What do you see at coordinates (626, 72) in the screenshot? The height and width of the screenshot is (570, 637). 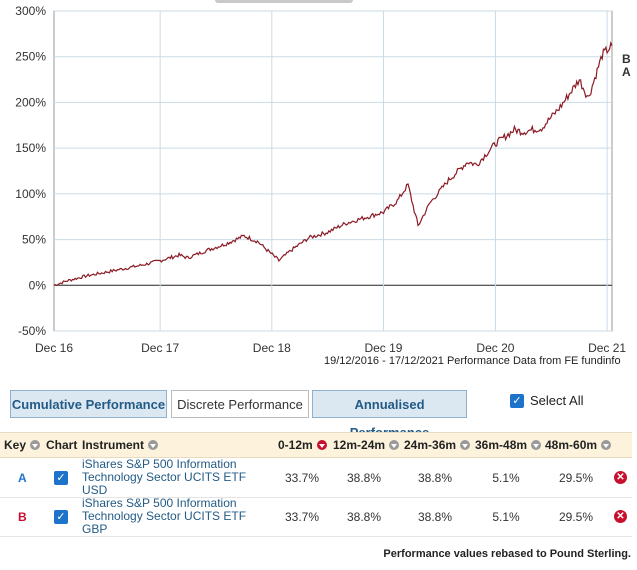 I see `series-end-label: A` at bounding box center [626, 72].